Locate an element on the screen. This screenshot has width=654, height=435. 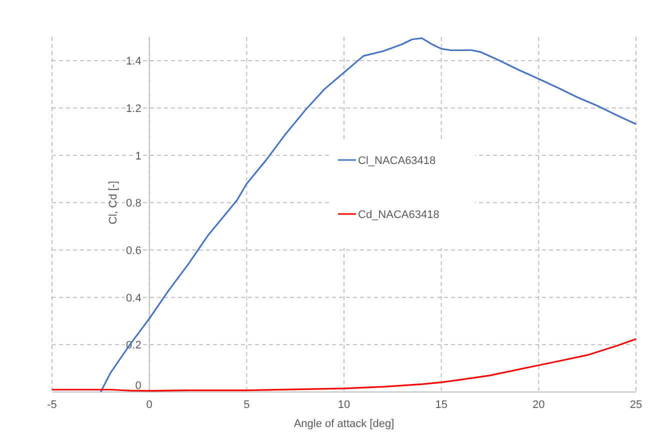
y-tick-label: 1 is located at coordinates (138, 156).